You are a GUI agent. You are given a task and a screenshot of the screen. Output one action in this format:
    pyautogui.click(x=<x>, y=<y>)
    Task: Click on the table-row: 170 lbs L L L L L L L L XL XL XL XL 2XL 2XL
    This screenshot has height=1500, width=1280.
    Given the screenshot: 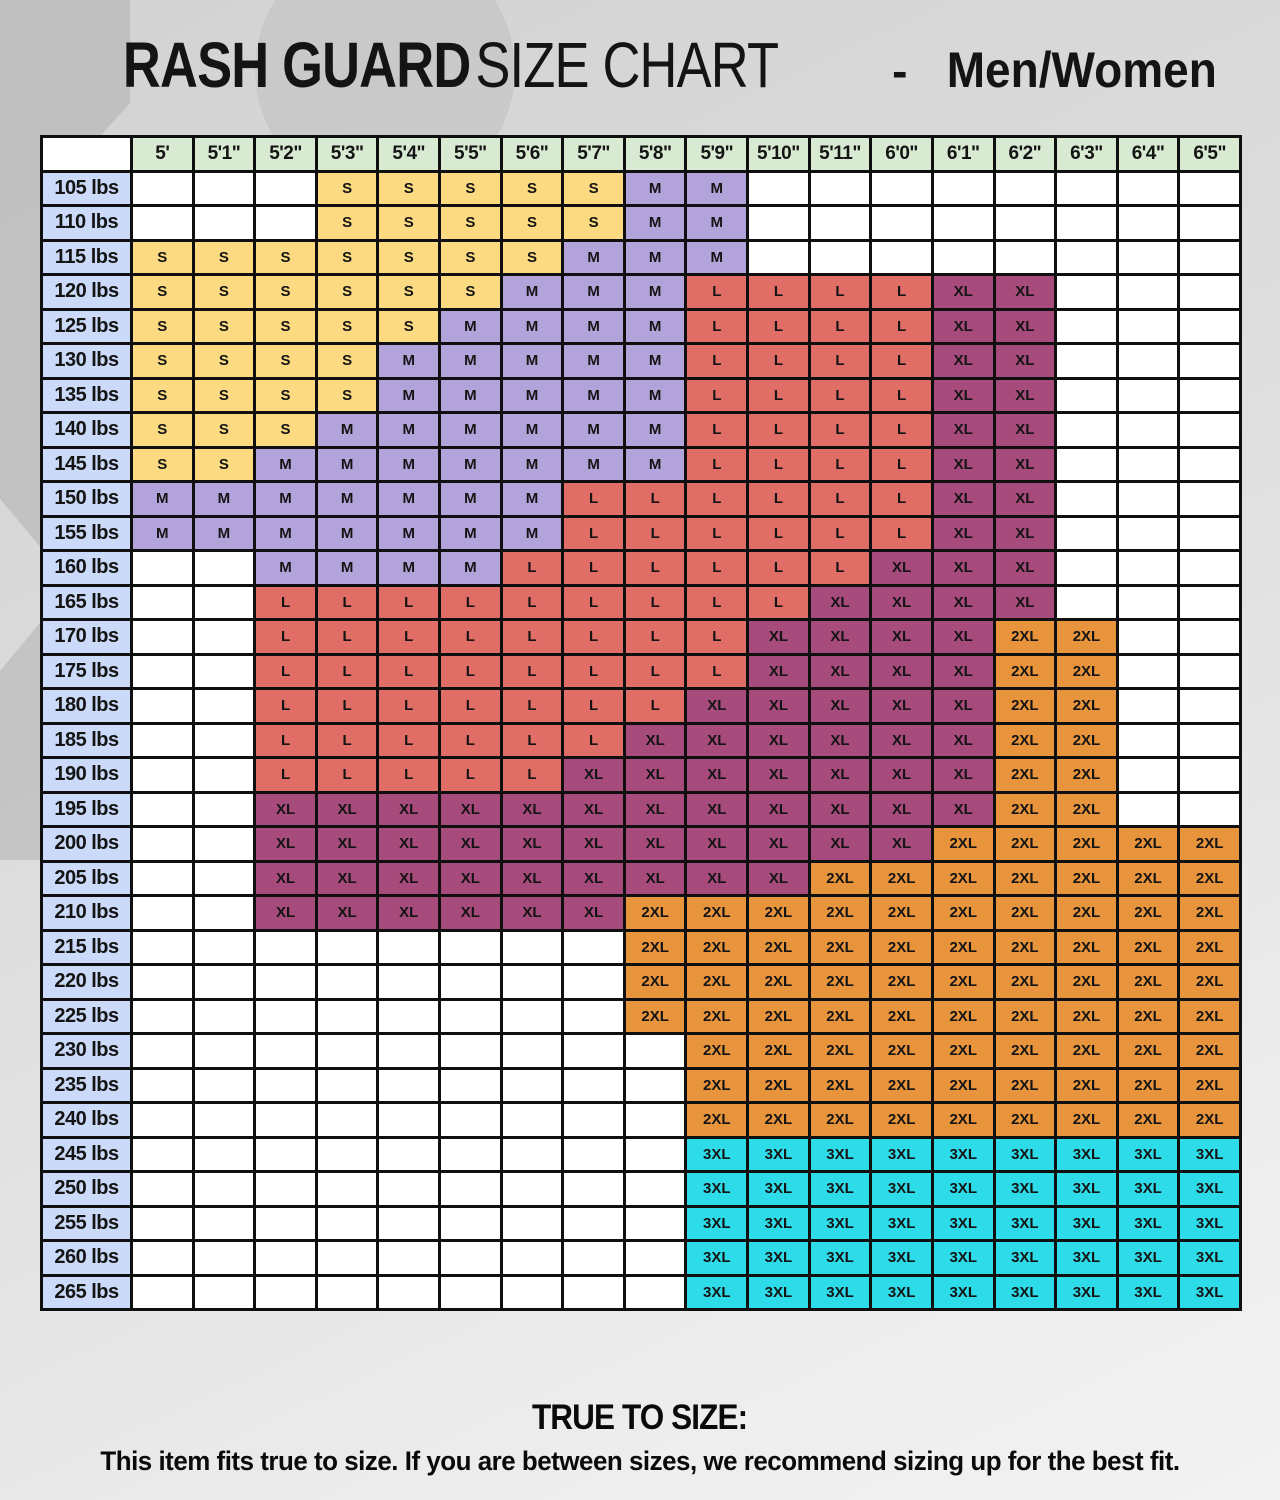 What is the action you would take?
    pyautogui.click(x=641, y=637)
    